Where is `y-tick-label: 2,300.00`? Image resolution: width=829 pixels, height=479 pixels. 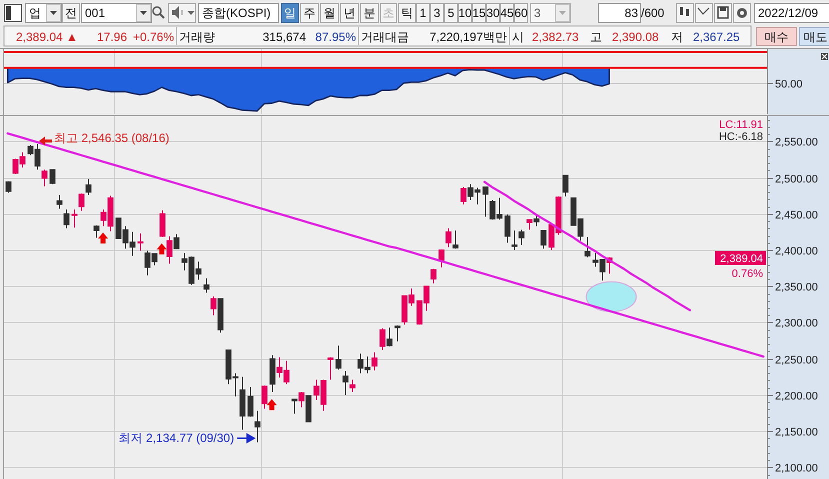
y-tick-label: 2,300.00 is located at coordinates (796, 324).